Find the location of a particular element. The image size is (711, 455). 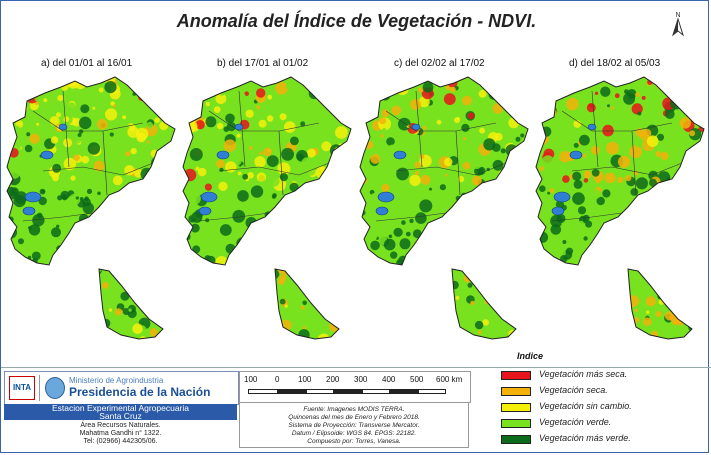

national-seal-icon is located at coordinates (55, 388).